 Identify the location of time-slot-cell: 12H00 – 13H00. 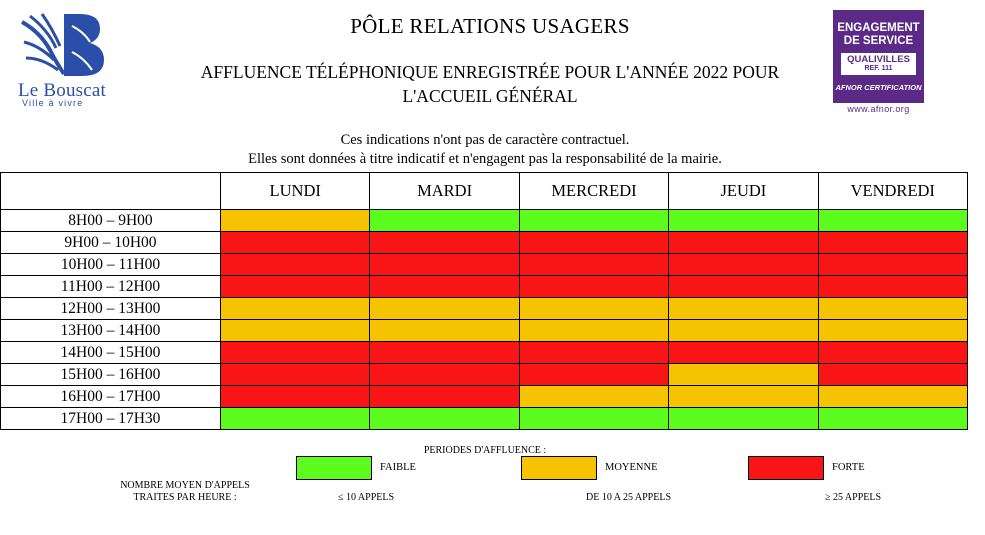
(110, 308).